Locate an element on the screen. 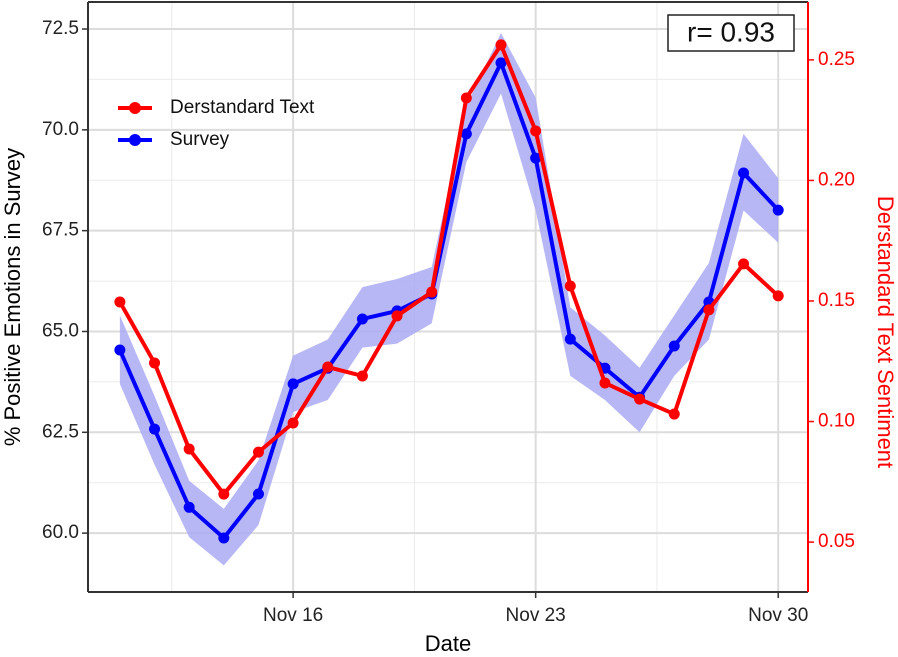  y-tick-label: 65.0 is located at coordinates (60, 330).